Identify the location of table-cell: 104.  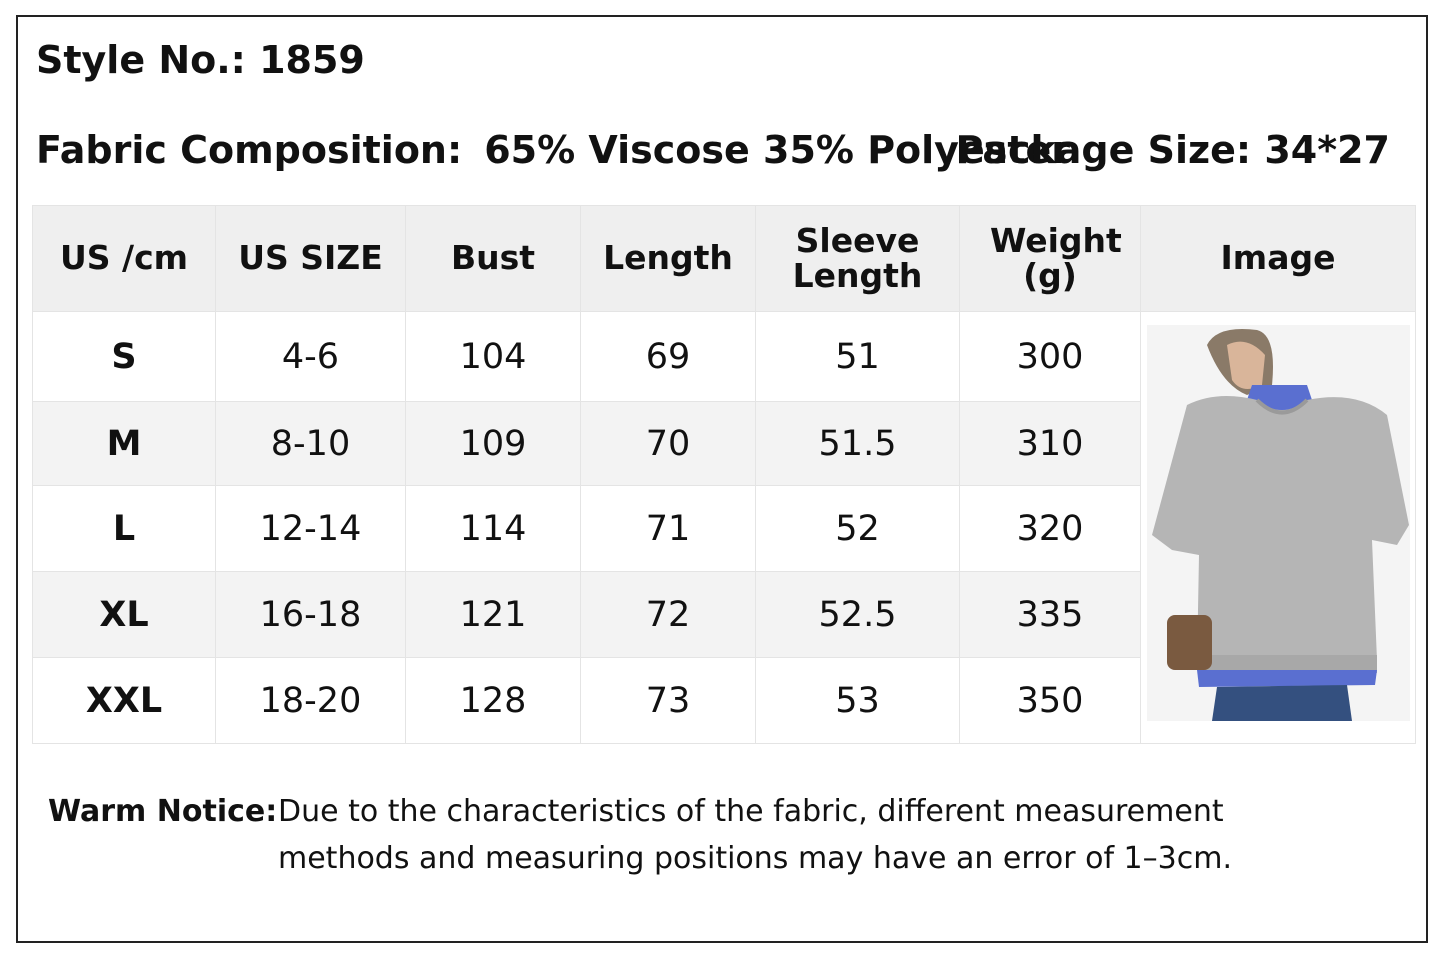
(493, 356).